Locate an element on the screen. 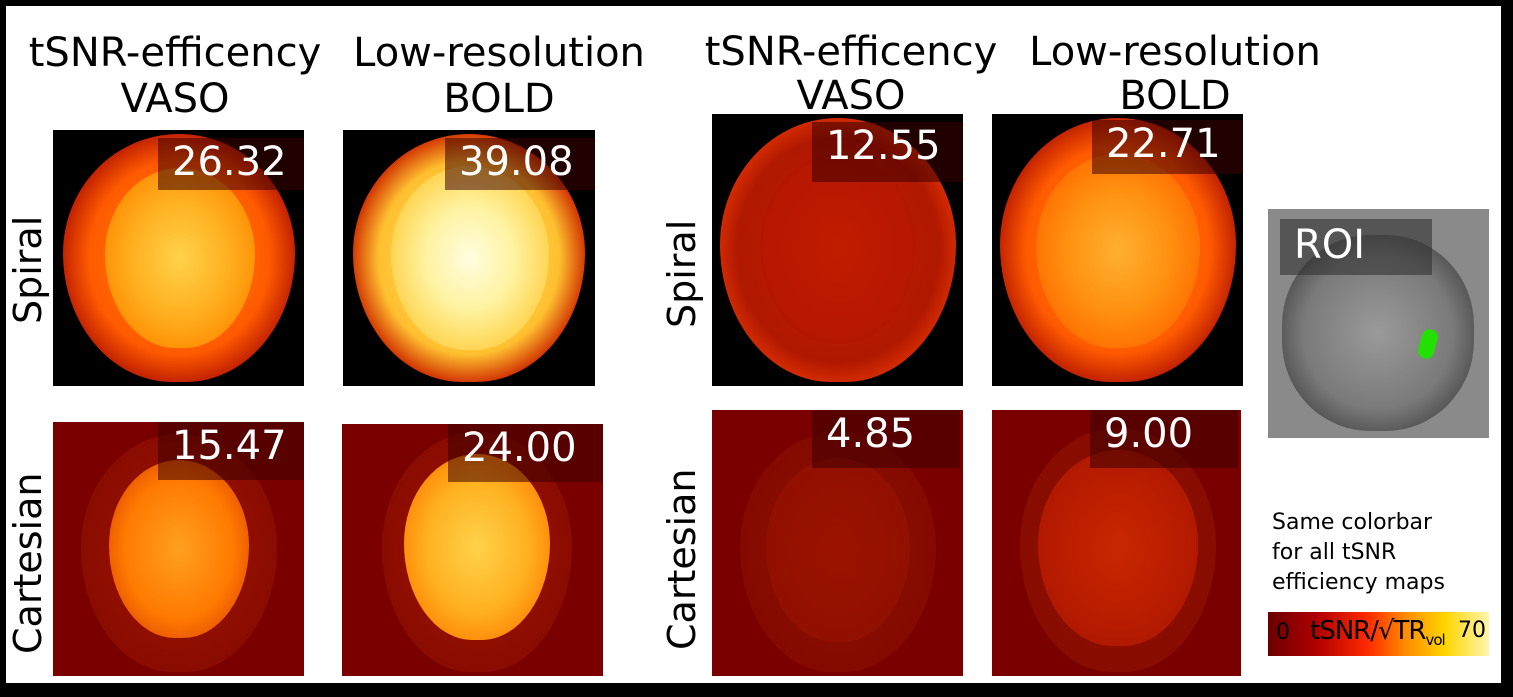 Image resolution: width=1513 pixels, height=697 pixels. map-left-spiral-bold: 39.08 is located at coordinates (469, 258).